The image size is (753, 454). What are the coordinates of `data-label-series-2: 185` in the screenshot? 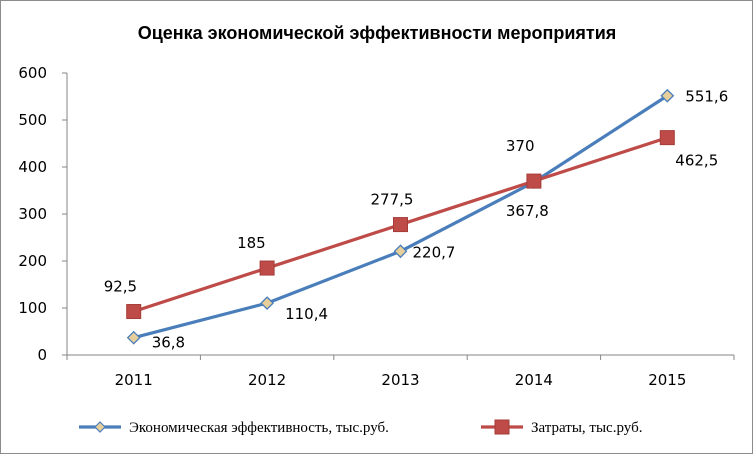 It's located at (251, 243).